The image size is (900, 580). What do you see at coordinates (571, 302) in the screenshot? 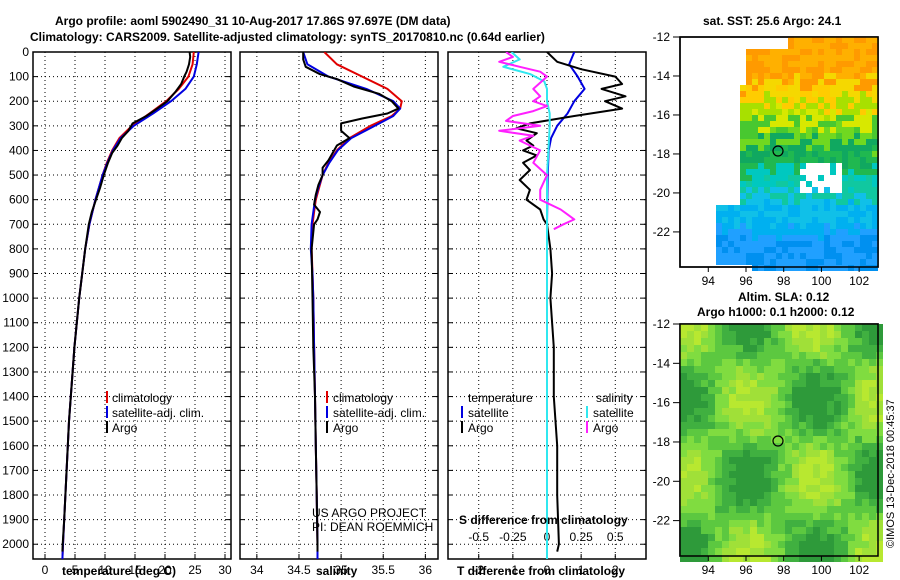
I see `series-line-temperature-argo` at bounding box center [571, 302].